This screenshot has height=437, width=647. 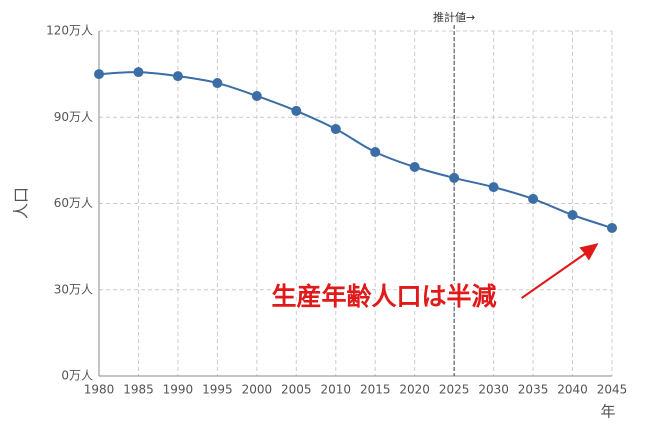 I want to click on x-tick-label: 2015, so click(x=375, y=390).